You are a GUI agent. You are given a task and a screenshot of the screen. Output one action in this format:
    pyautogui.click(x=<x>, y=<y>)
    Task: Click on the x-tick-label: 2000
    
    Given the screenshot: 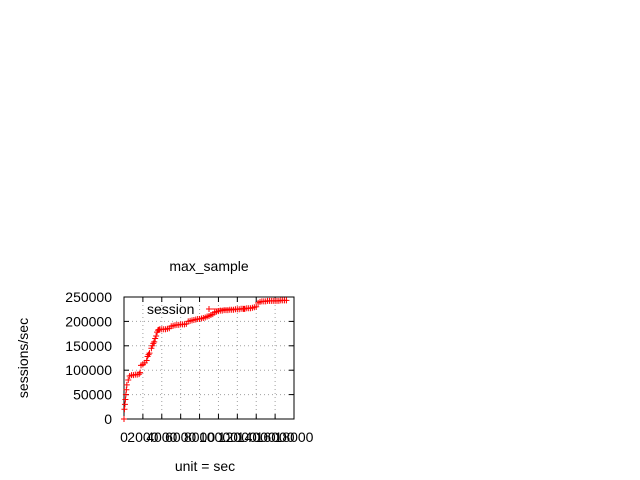 What is the action you would take?
    pyautogui.click(x=142, y=437)
    